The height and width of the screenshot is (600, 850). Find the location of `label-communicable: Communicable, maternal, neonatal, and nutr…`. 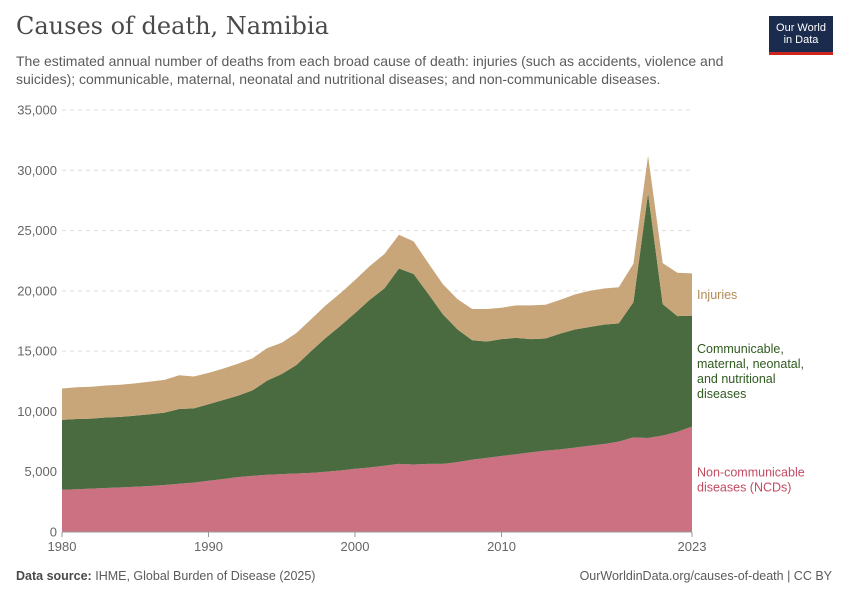

label-communicable: Communicable, maternal, neonatal, and nutr… is located at coordinates (750, 371).